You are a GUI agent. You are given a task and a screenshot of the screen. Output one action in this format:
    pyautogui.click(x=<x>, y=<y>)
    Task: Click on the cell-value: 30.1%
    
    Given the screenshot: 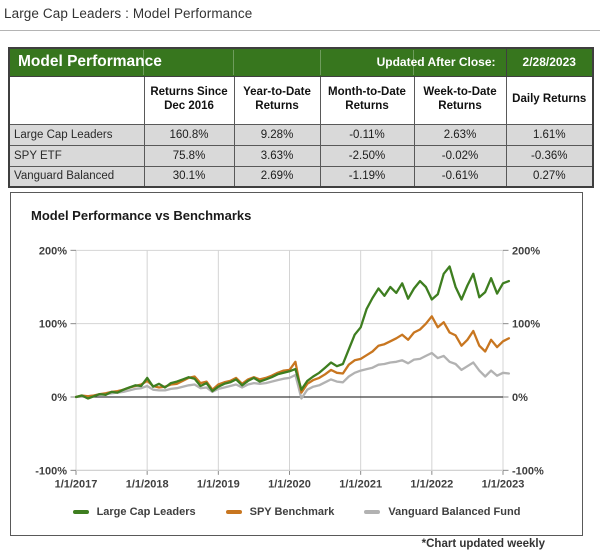 What is the action you would take?
    pyautogui.click(x=189, y=176)
    